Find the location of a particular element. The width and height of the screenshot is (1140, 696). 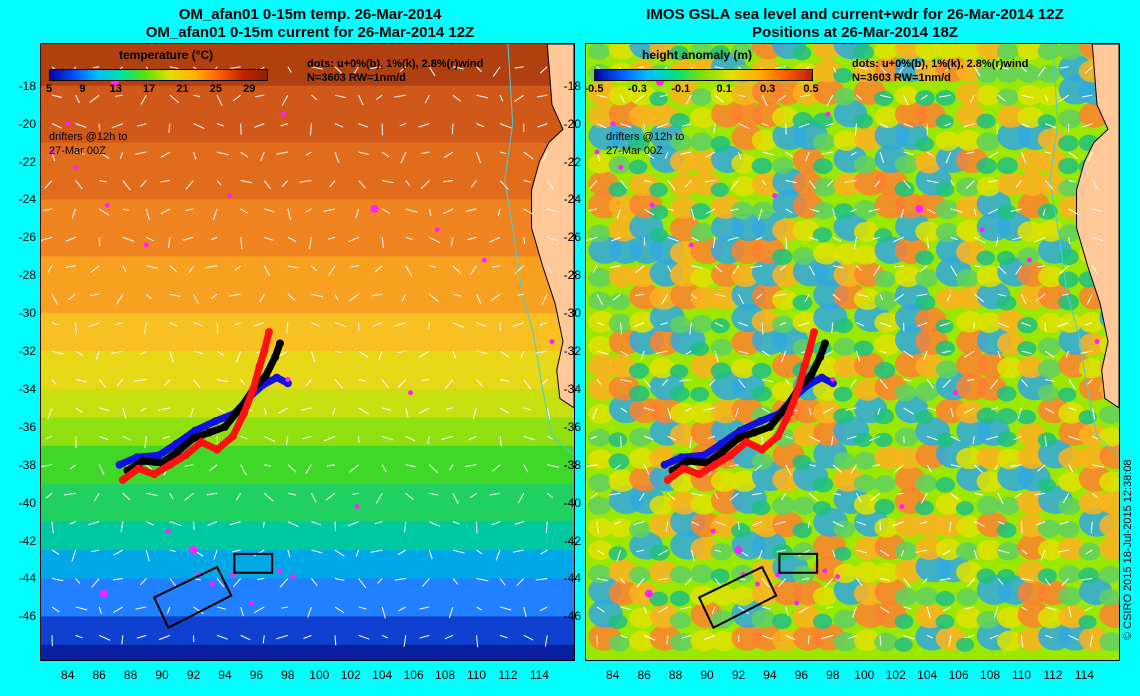

region-box-rotated is located at coordinates (192, 597).